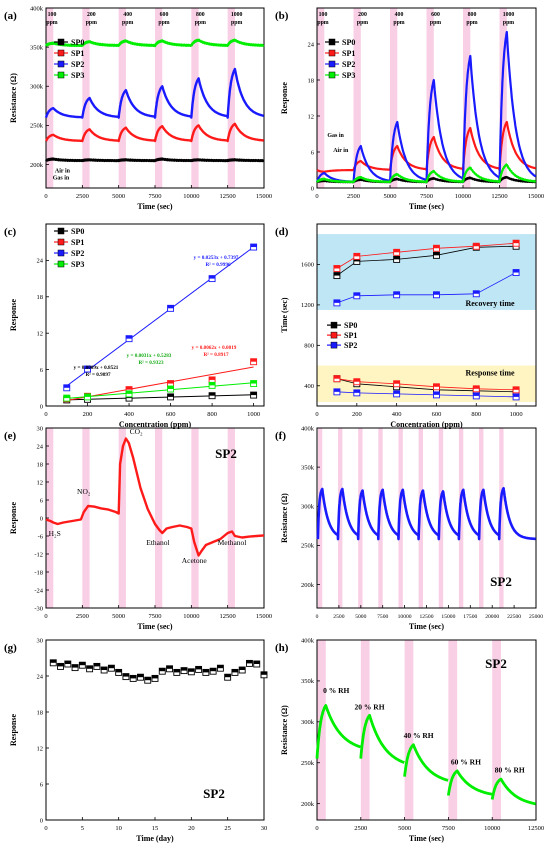  I want to click on fit-line-SP2, so click(160, 316).